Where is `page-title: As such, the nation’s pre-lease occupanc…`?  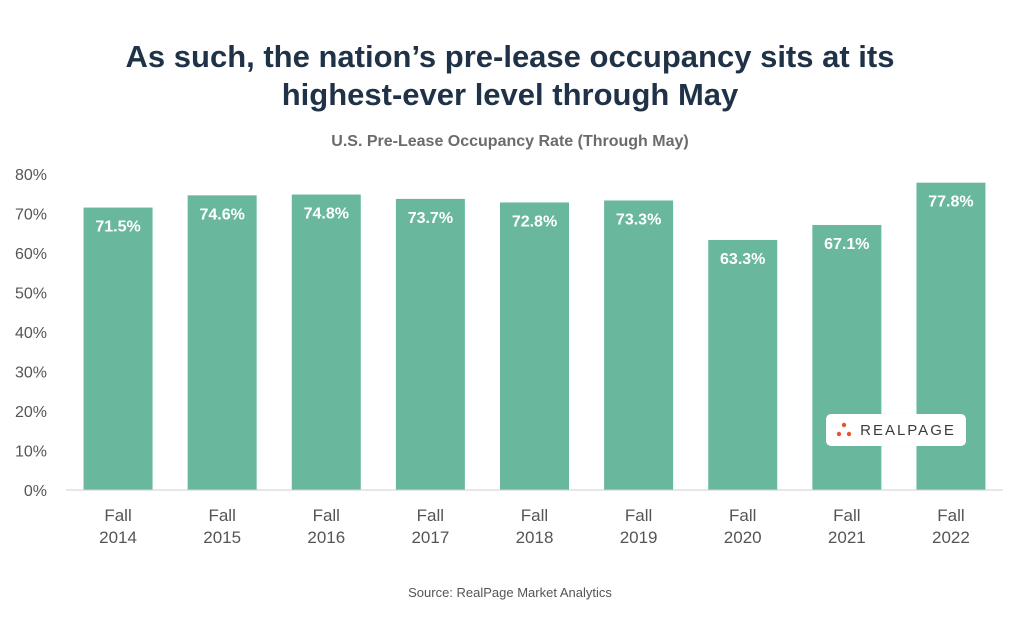
page-title: As such, the nation’s pre-lease occupanc… is located at coordinates (510, 76).